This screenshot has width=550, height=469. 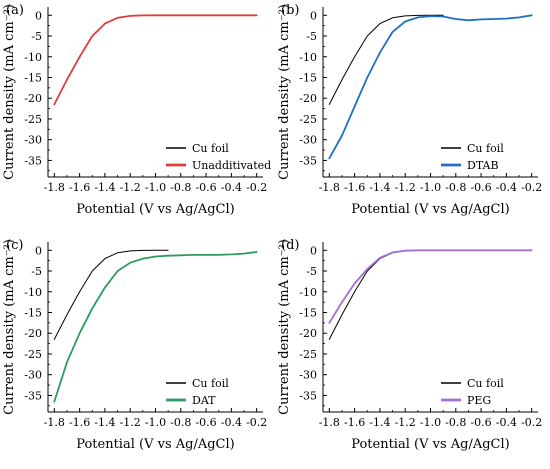 I want to click on panel-label: (a), so click(x=15, y=10).